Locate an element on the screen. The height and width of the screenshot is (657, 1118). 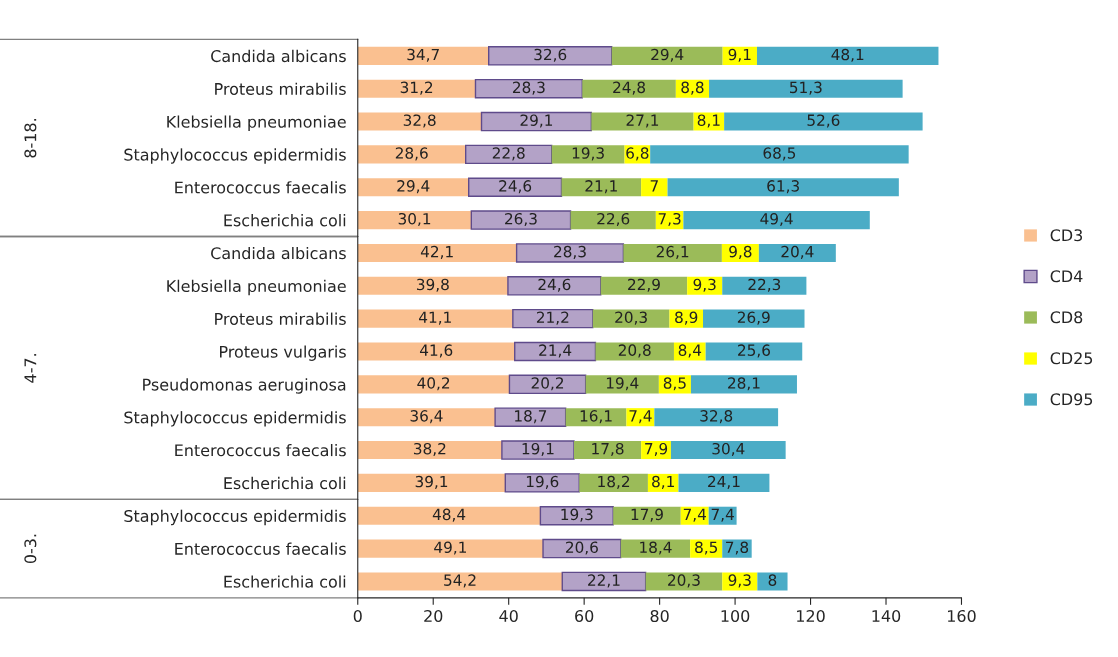
legend-label: CD25 is located at coordinates (1071, 358).